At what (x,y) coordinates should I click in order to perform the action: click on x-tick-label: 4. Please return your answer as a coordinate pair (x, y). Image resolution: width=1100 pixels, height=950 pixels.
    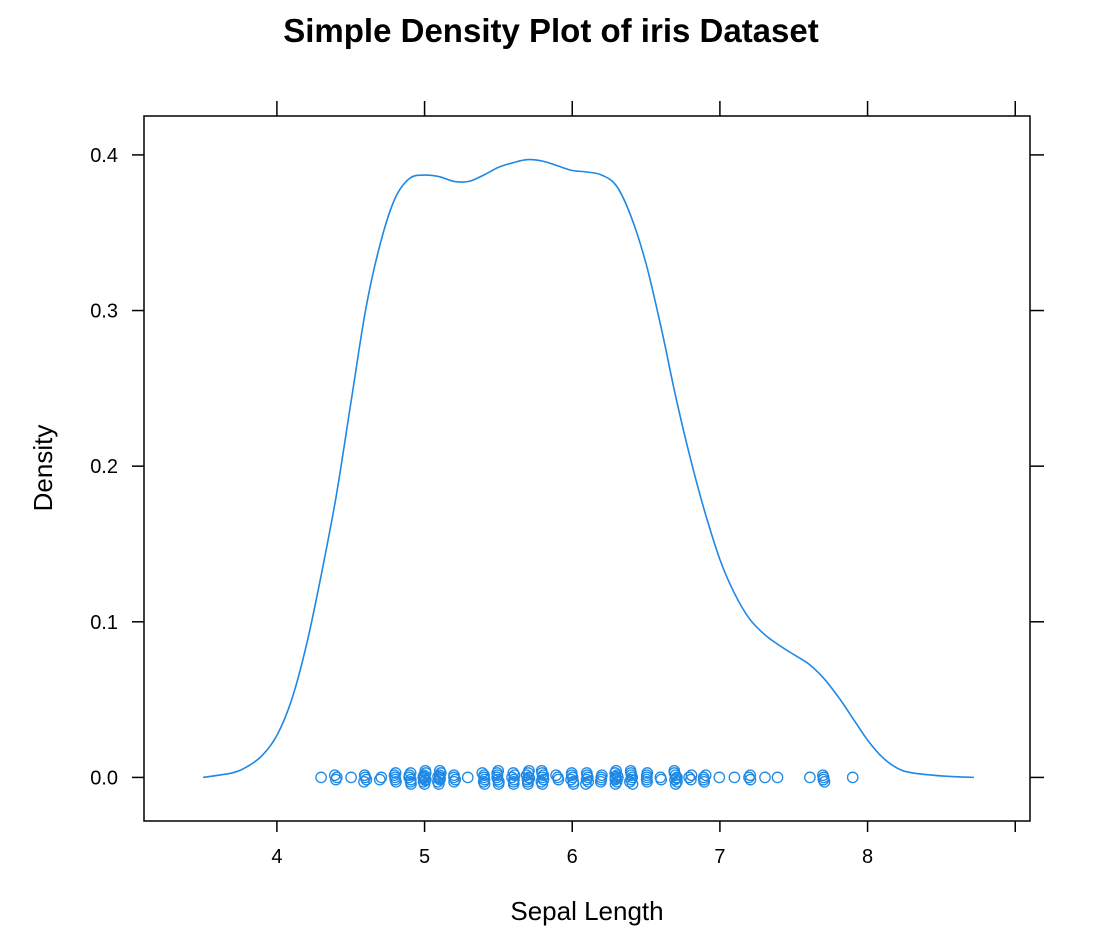
    Looking at the image, I should click on (276, 857).